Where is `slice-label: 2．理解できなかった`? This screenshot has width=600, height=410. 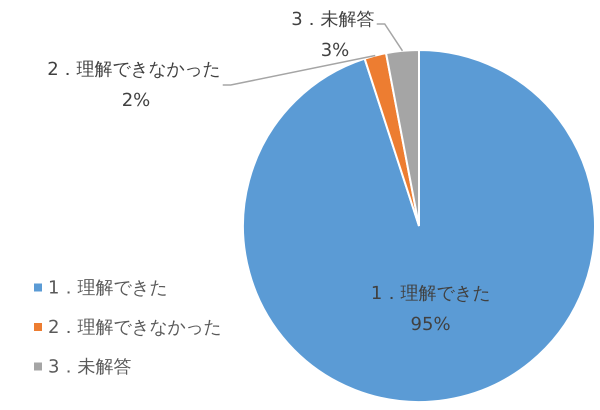
slice-label: 2．理解できなかった is located at coordinates (134, 69).